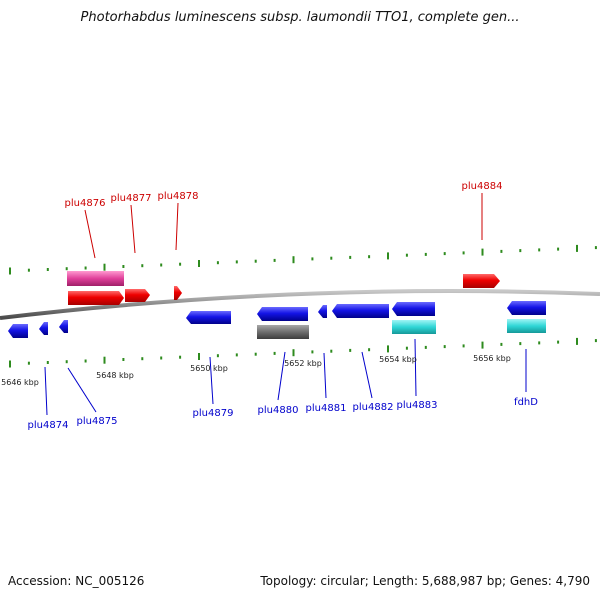 The width and height of the screenshot is (600, 600). What do you see at coordinates (48, 425) in the screenshot?
I see `label-plu4874: plu4874` at bounding box center [48, 425].